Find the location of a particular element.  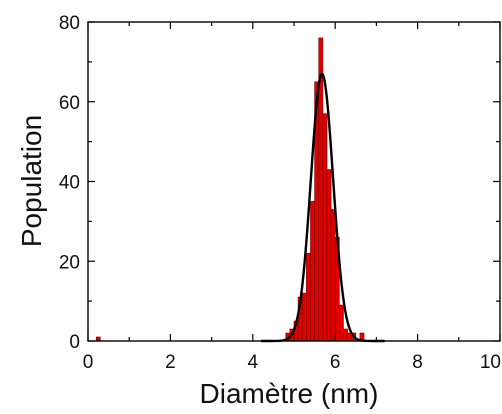

y-tick-label: 0 is located at coordinates (74, 342).